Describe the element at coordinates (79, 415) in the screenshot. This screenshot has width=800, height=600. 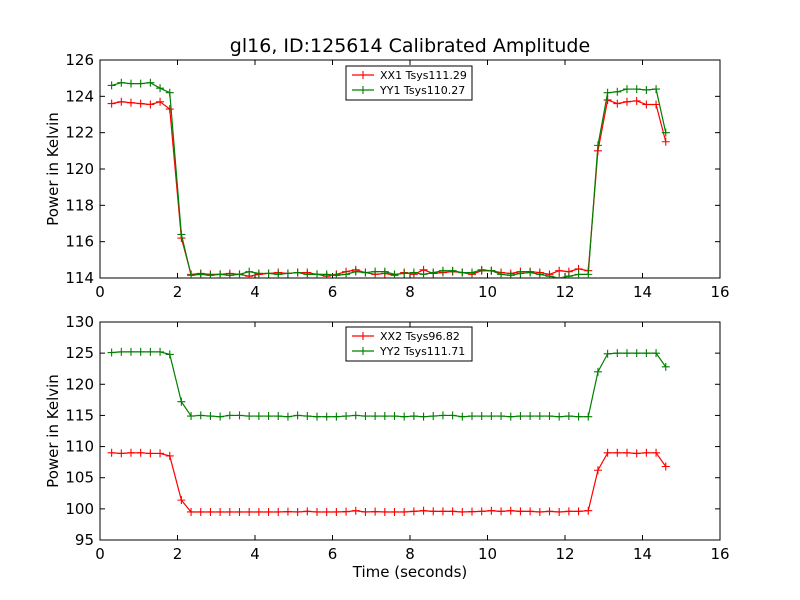
I see `y-tick-label: 115` at that location.